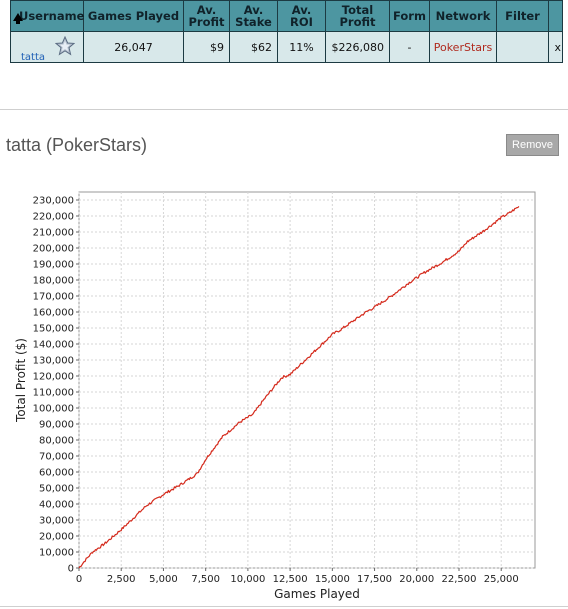  What do you see at coordinates (53, 409) in the screenshot?
I see `y-tick-label: 100,000` at bounding box center [53, 409].